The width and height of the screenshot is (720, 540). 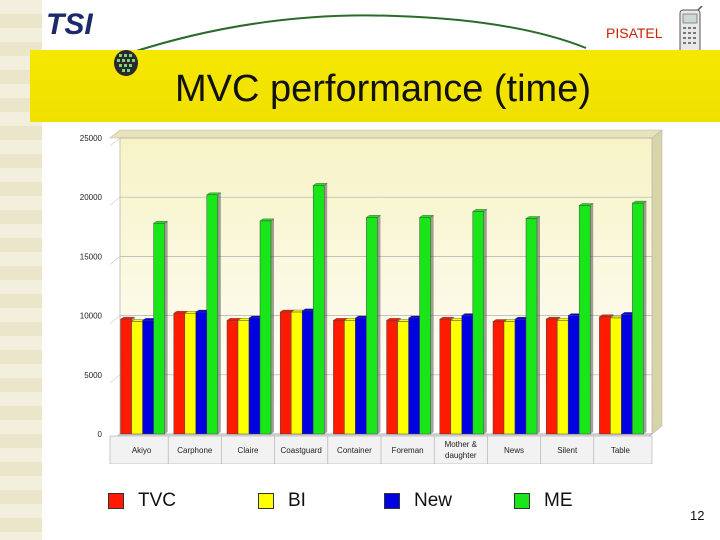 I want to click on y-tick-label: 15000, so click(x=91, y=256).